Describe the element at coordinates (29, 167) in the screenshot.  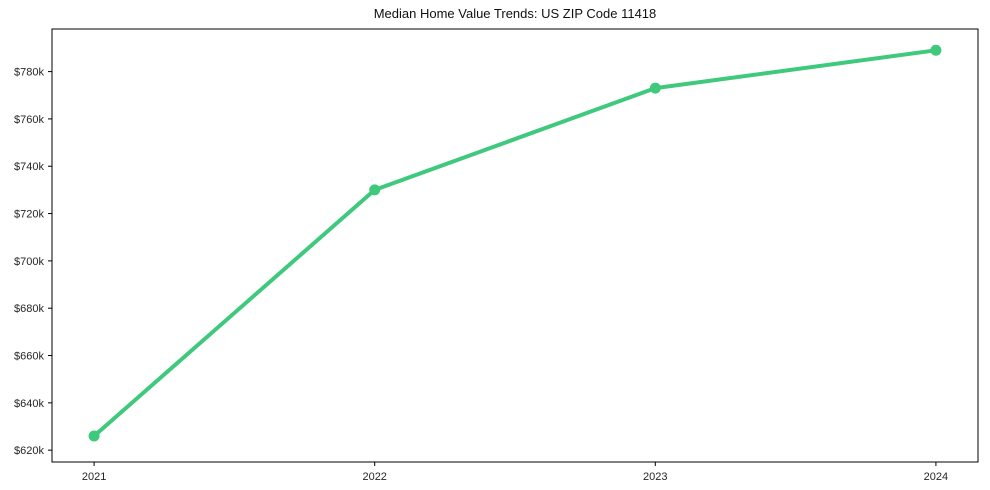
I see `y-tick-label: $740k` at that location.